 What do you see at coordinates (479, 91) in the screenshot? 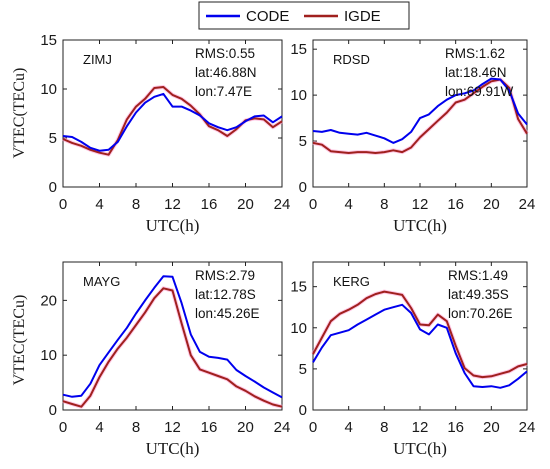
I see `station-info-line: lon:69.91W` at bounding box center [479, 91].